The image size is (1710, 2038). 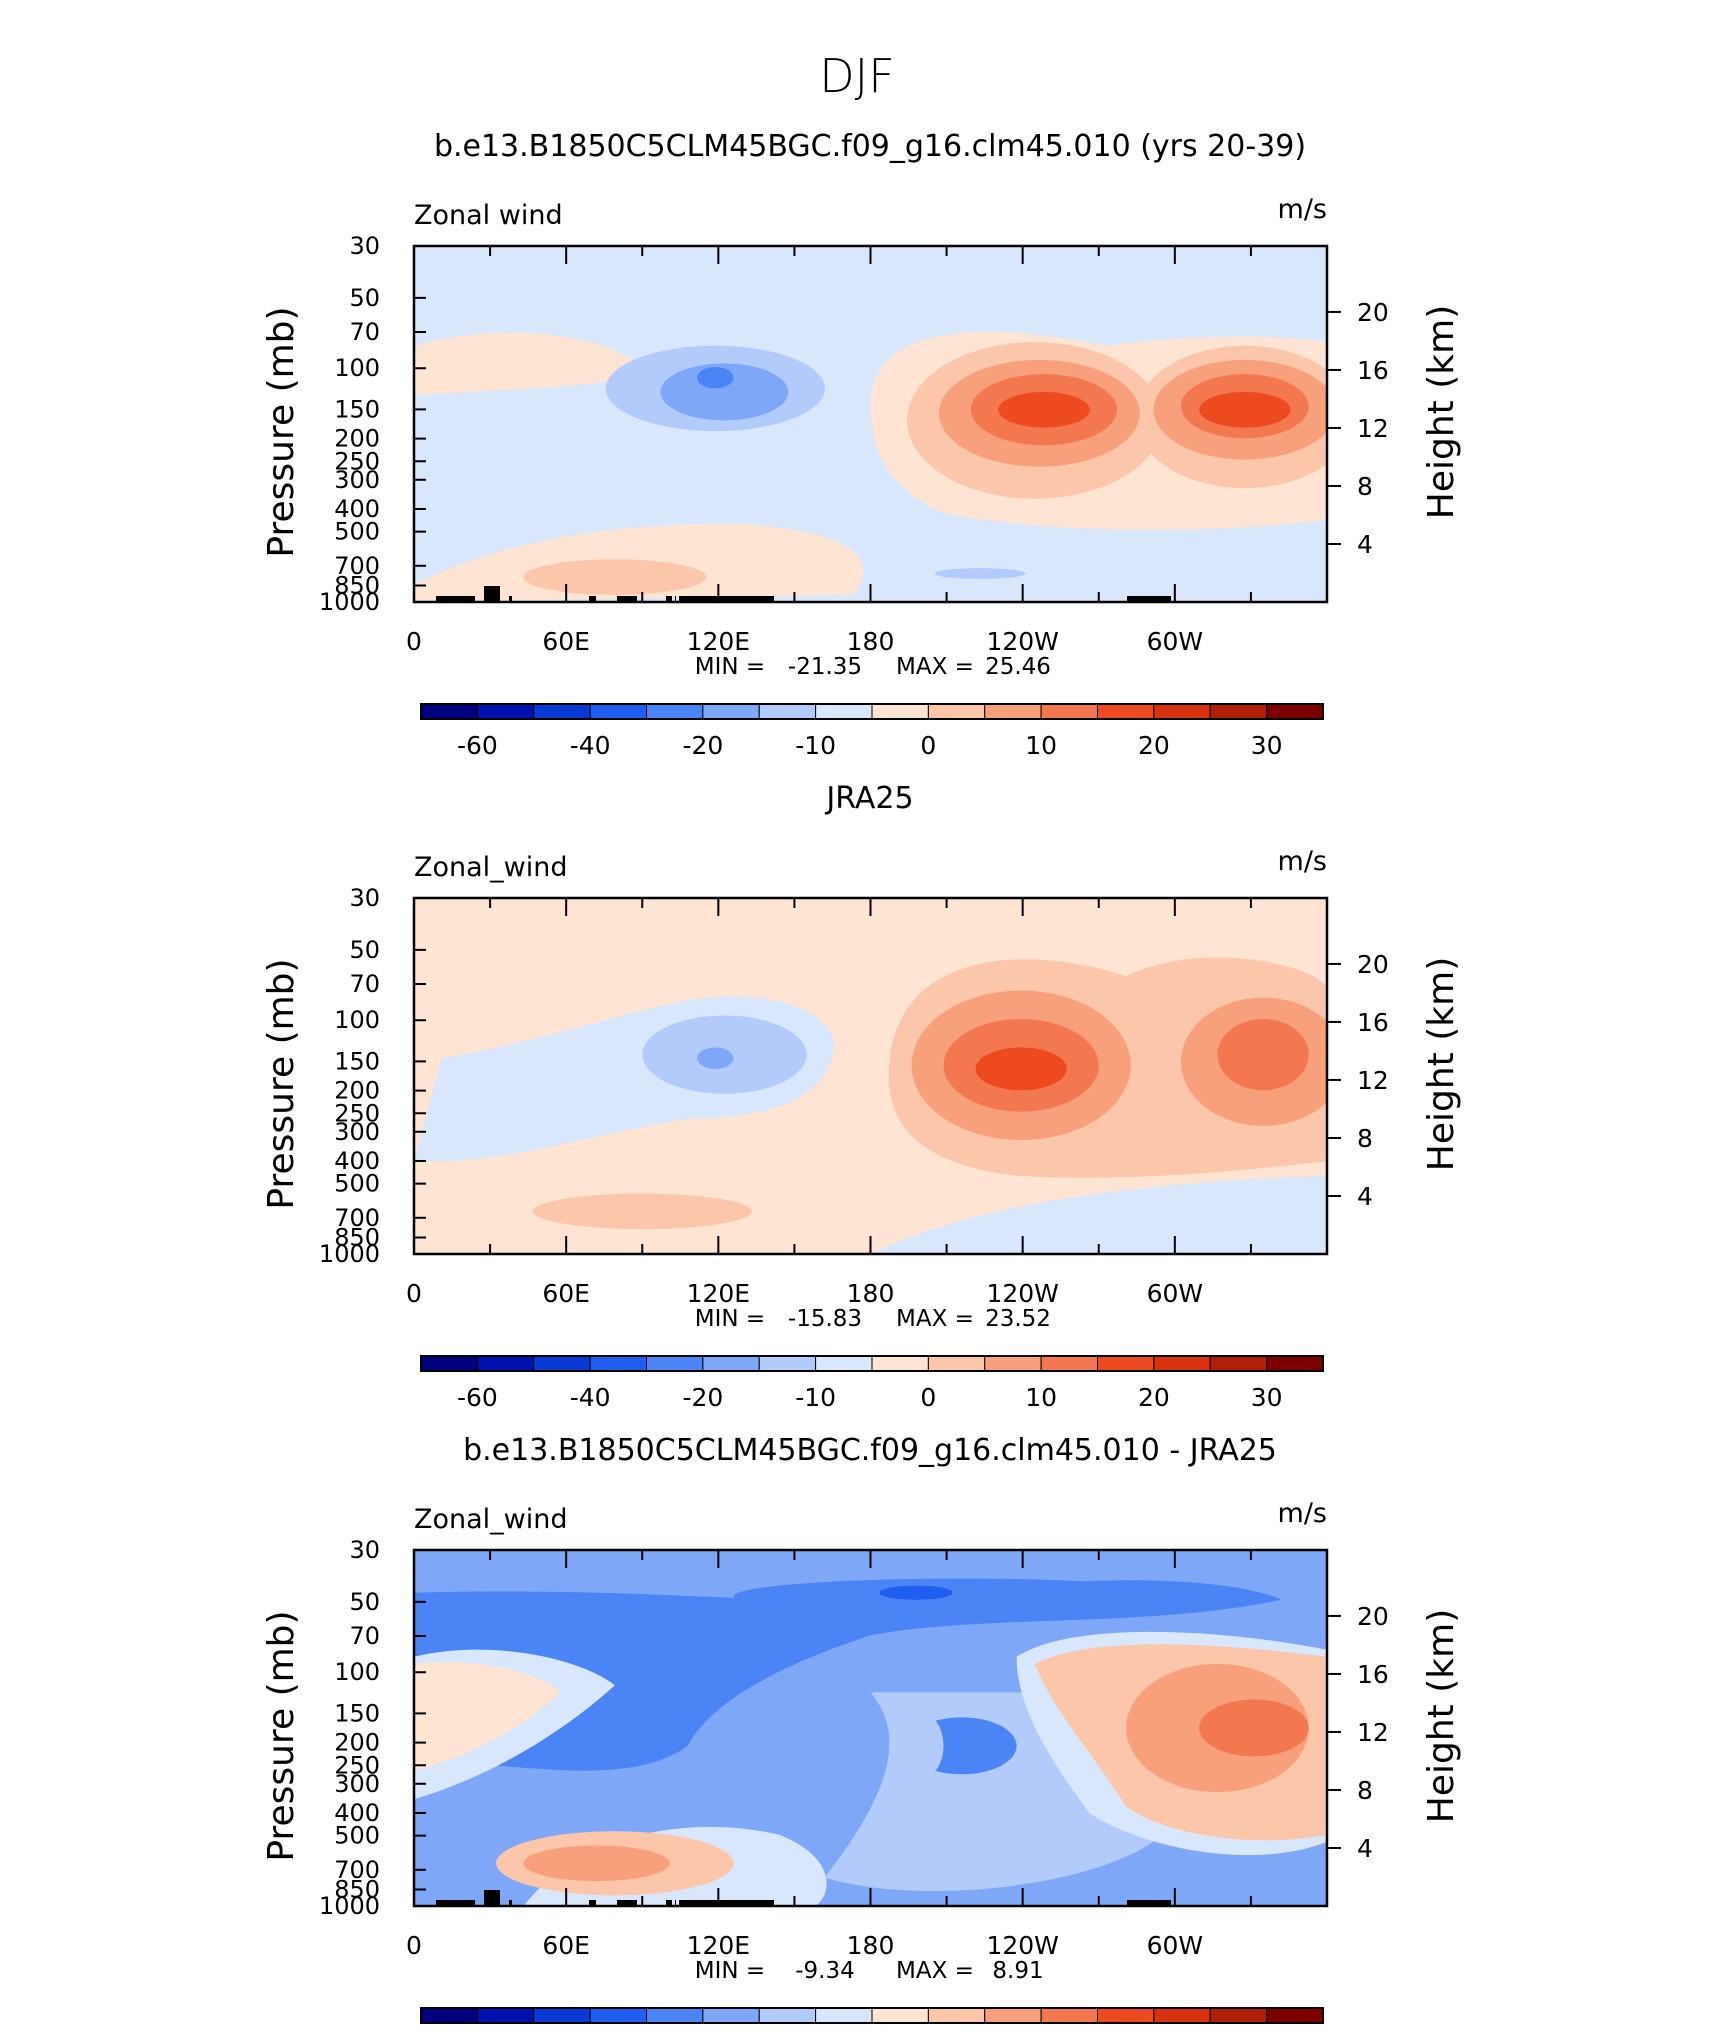 What do you see at coordinates (1022, 1945) in the screenshot?
I see `longitude-tick-label: 120W` at bounding box center [1022, 1945].